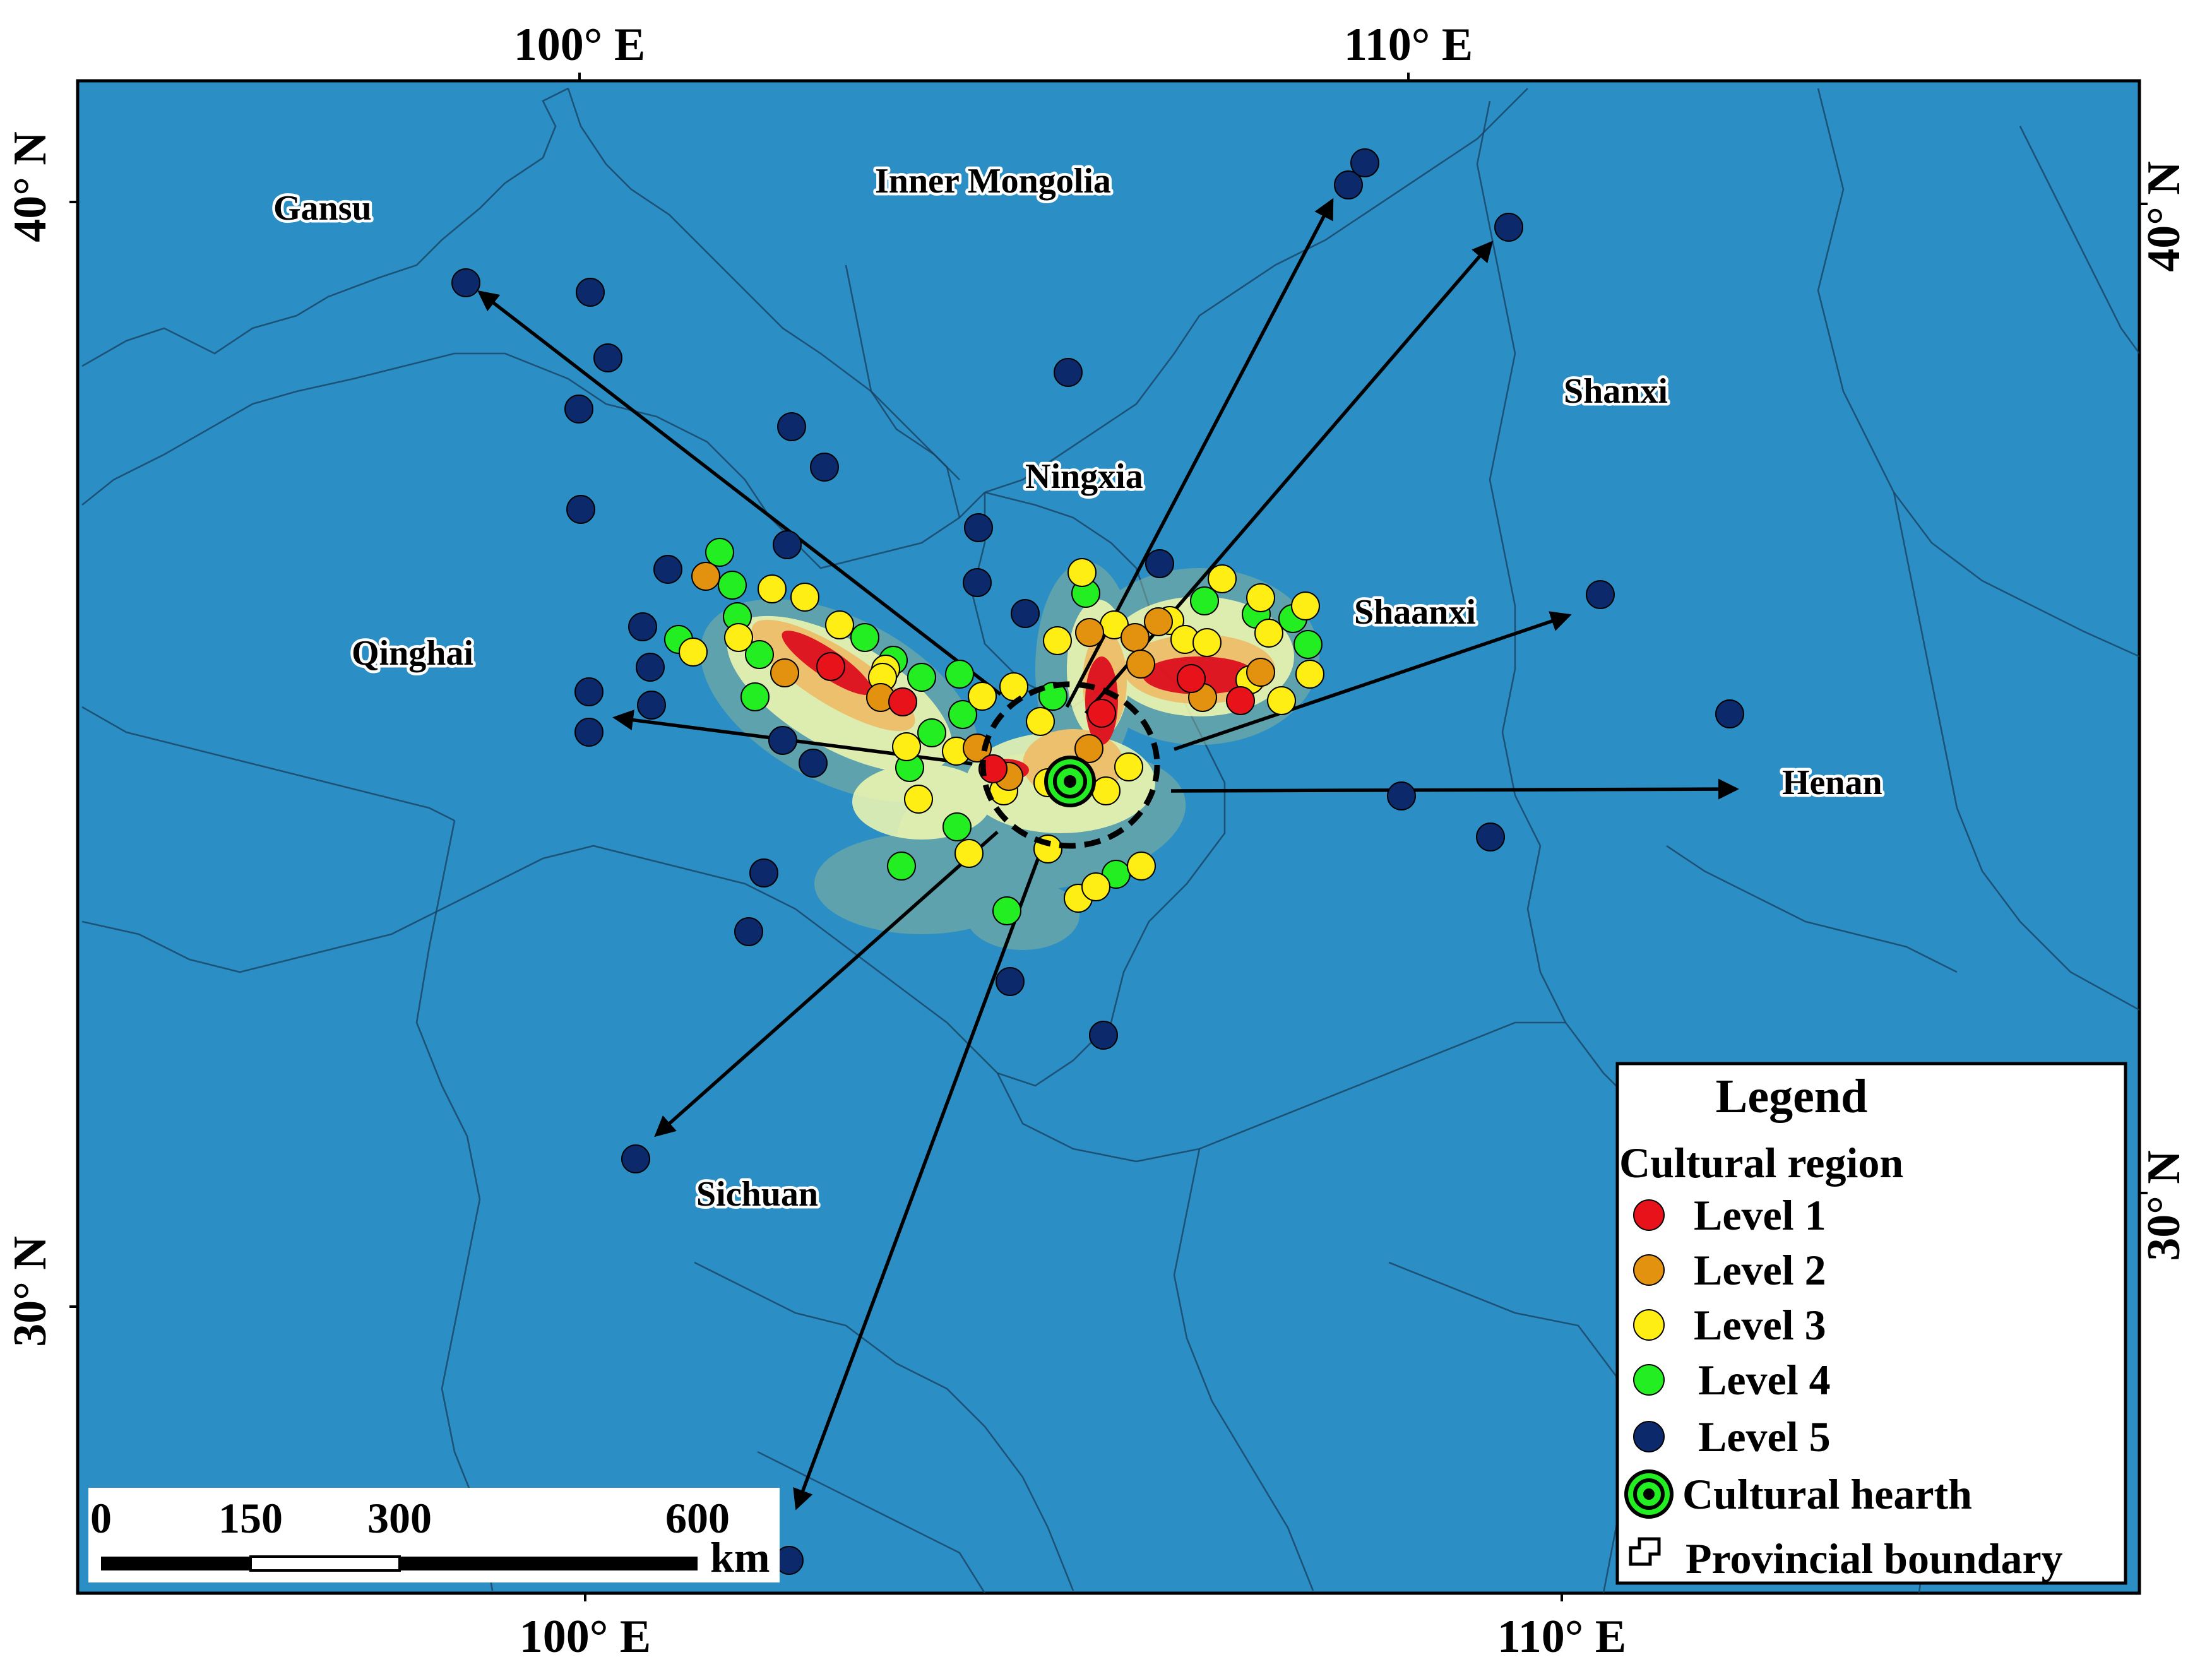  I want to click on right-lat-label-30: 30° N, so click(2164, 1205).